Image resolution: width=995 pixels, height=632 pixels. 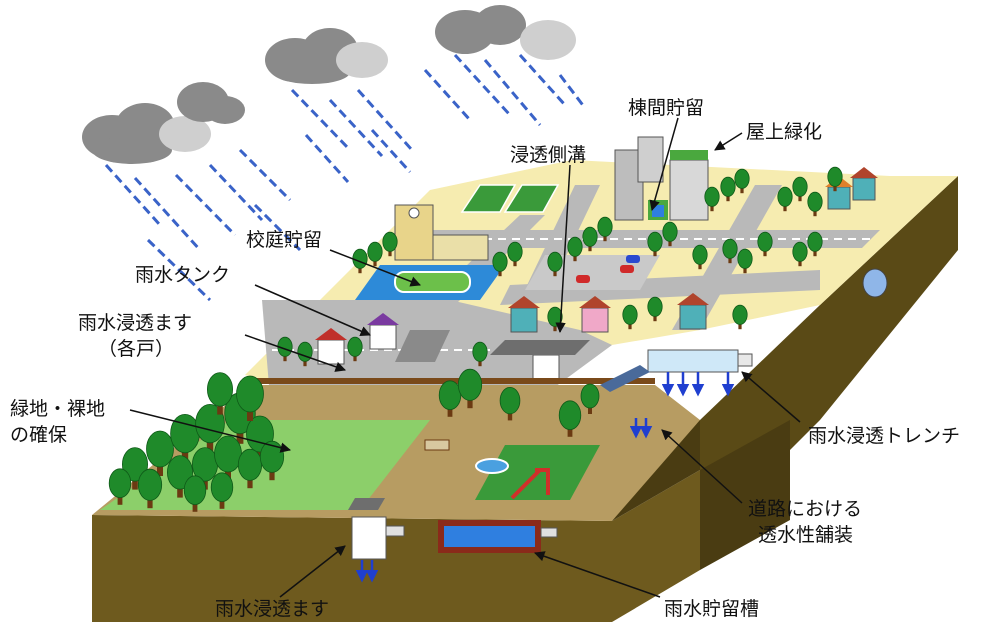 What do you see at coordinates (295, 353) in the screenshot?
I see `leader-home-basin` at bounding box center [295, 353].